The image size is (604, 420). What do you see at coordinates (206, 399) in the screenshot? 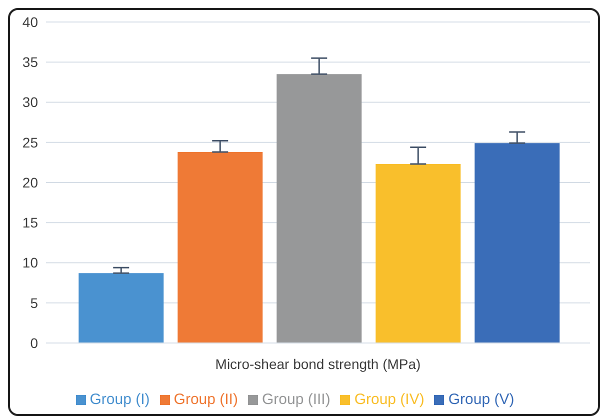
I see `legend-label: Group (II)` at bounding box center [206, 399].